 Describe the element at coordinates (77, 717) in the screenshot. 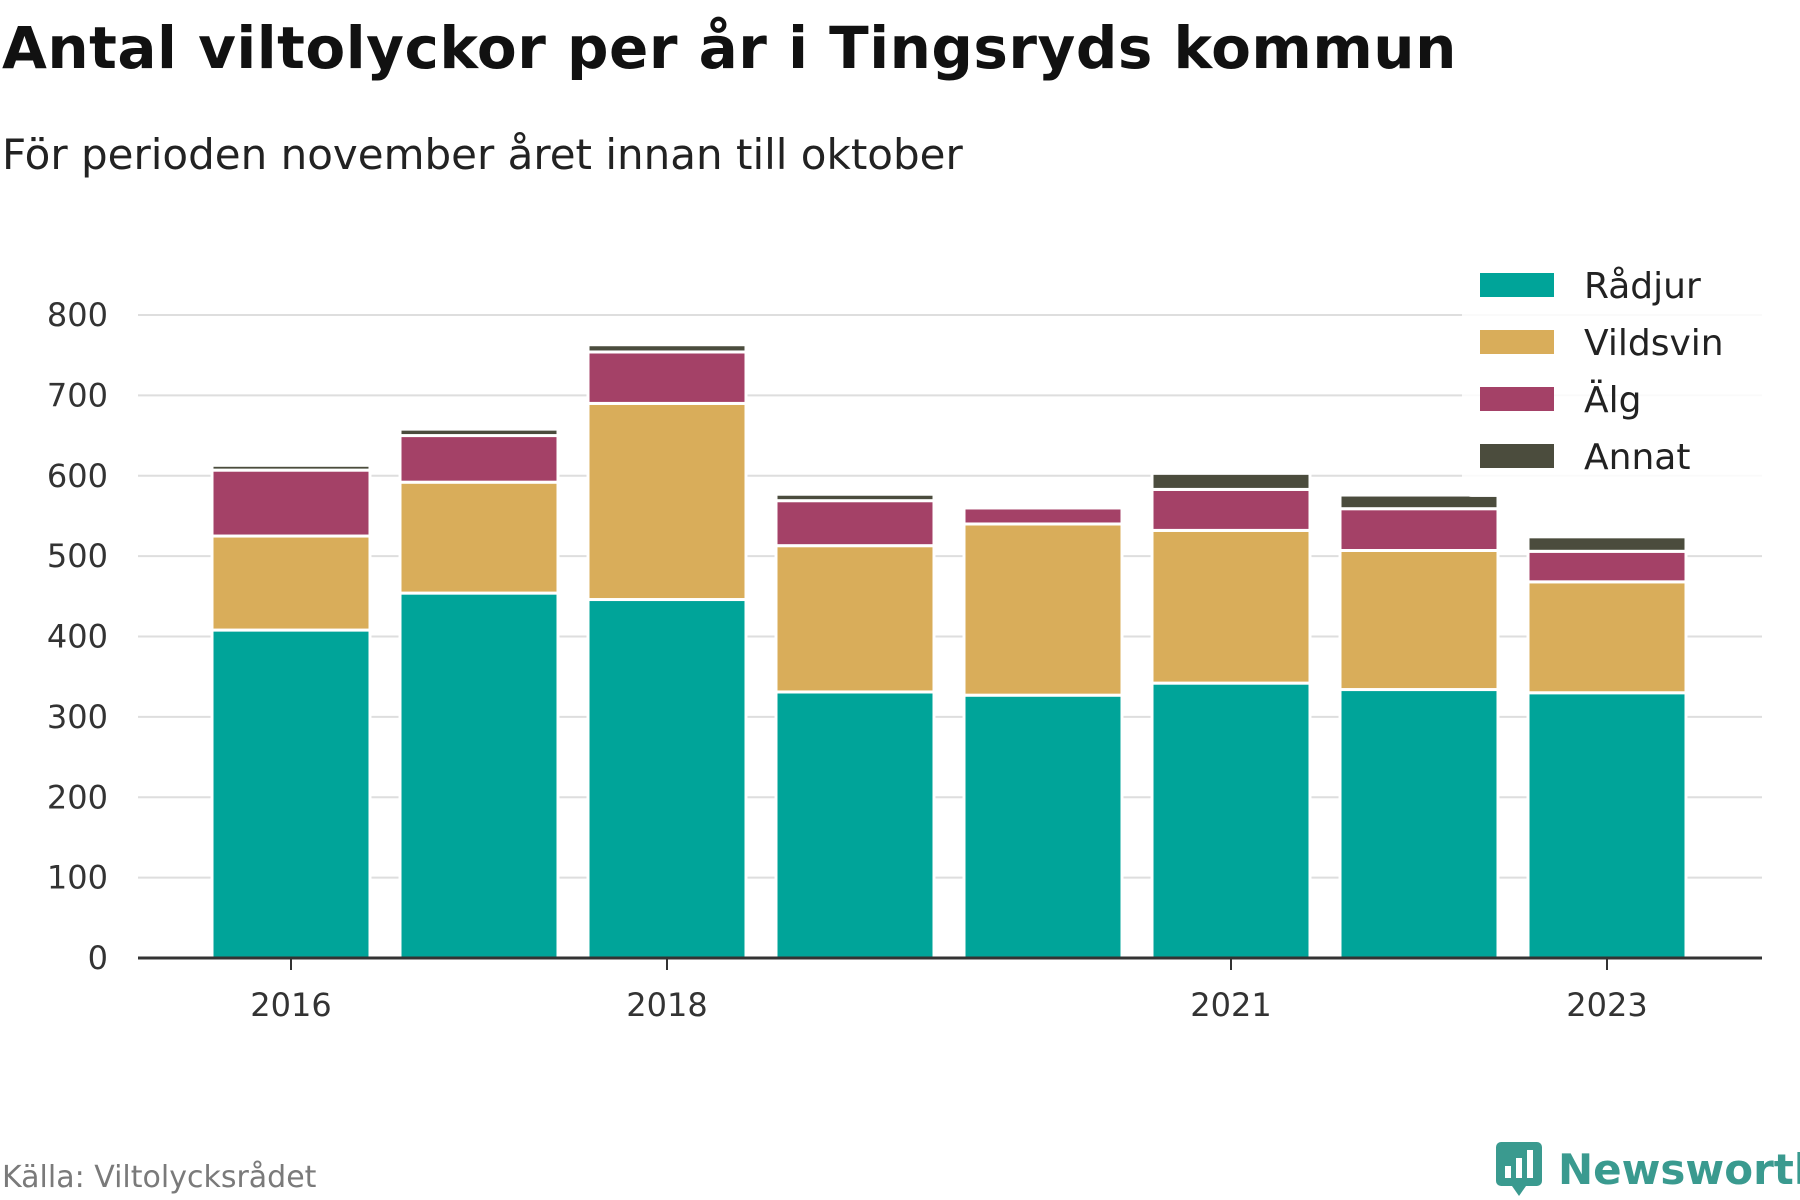

I see `y-tick-label: 300` at that location.